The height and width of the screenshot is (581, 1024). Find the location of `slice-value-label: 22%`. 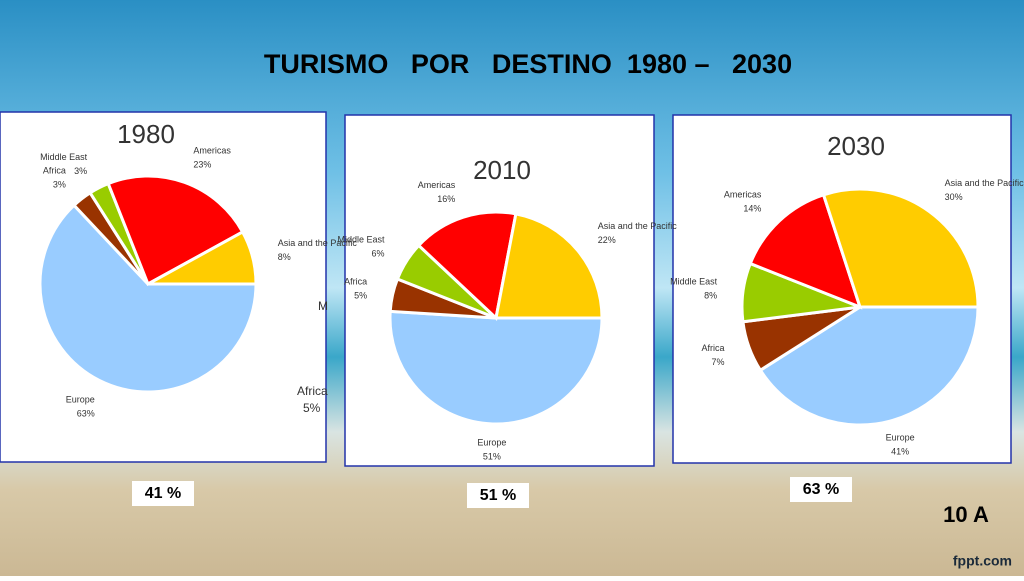

slice-value-label: 22% is located at coordinates (607, 240).